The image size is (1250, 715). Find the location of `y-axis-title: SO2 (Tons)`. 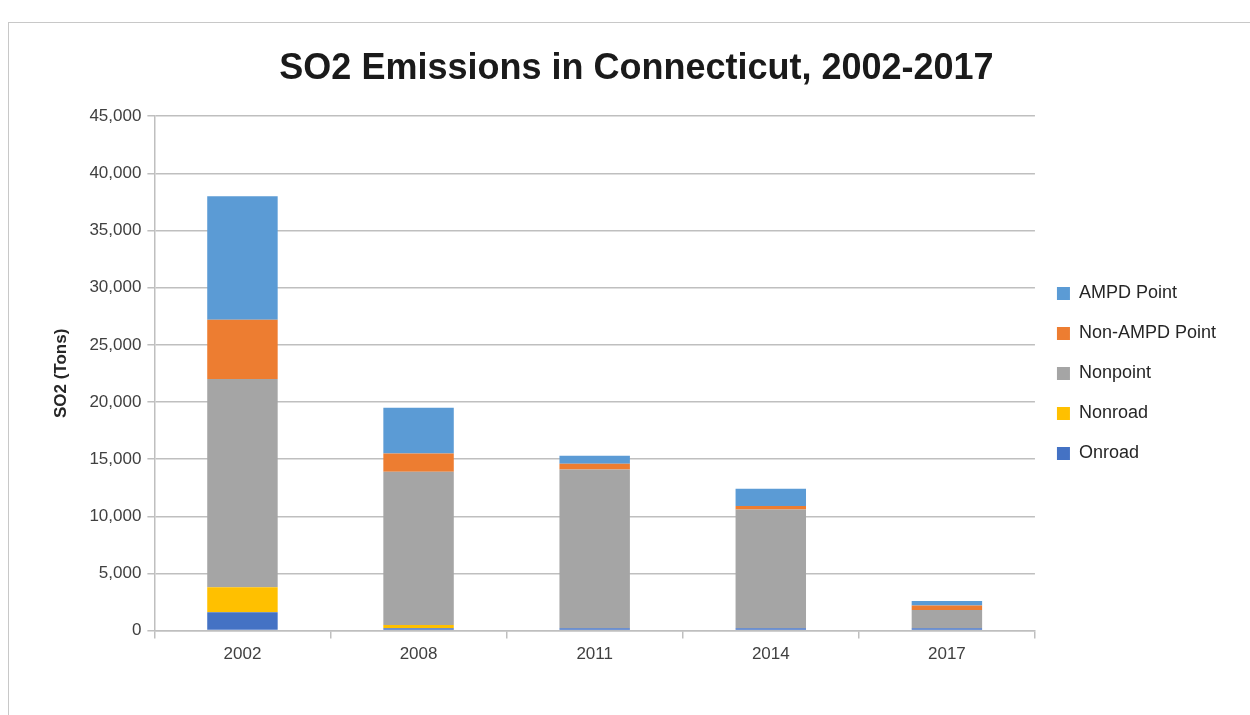

y-axis-title: SO2 (Tons) is located at coordinates (60, 373).